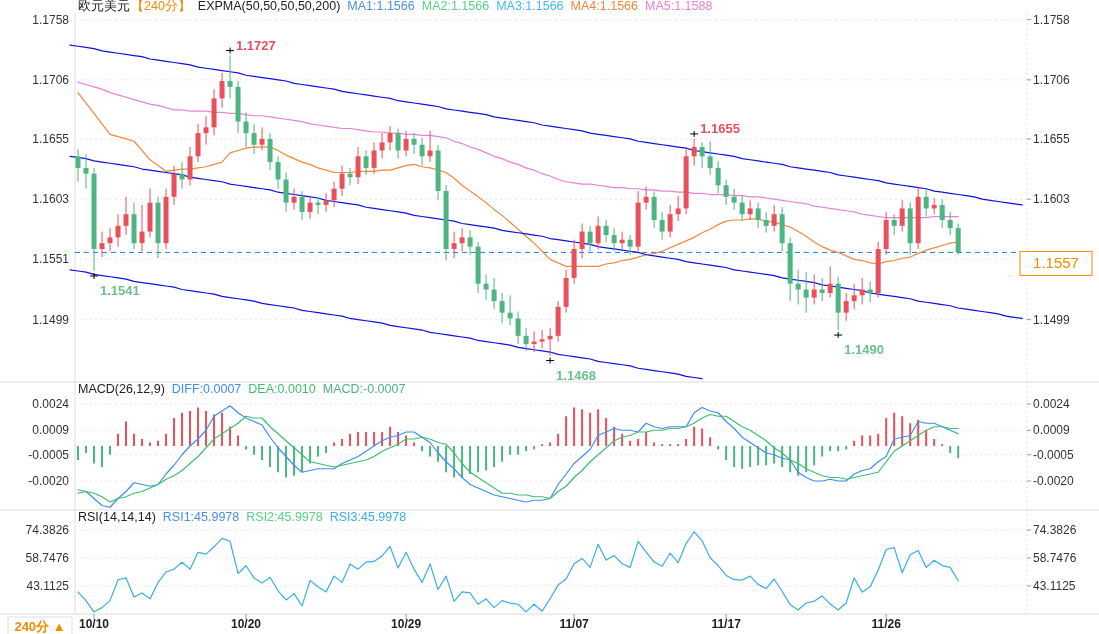 The height and width of the screenshot is (634, 1099). Describe the element at coordinates (1052, 79) in the screenshot. I see `y2-tick-label: 1.1706` at that location.